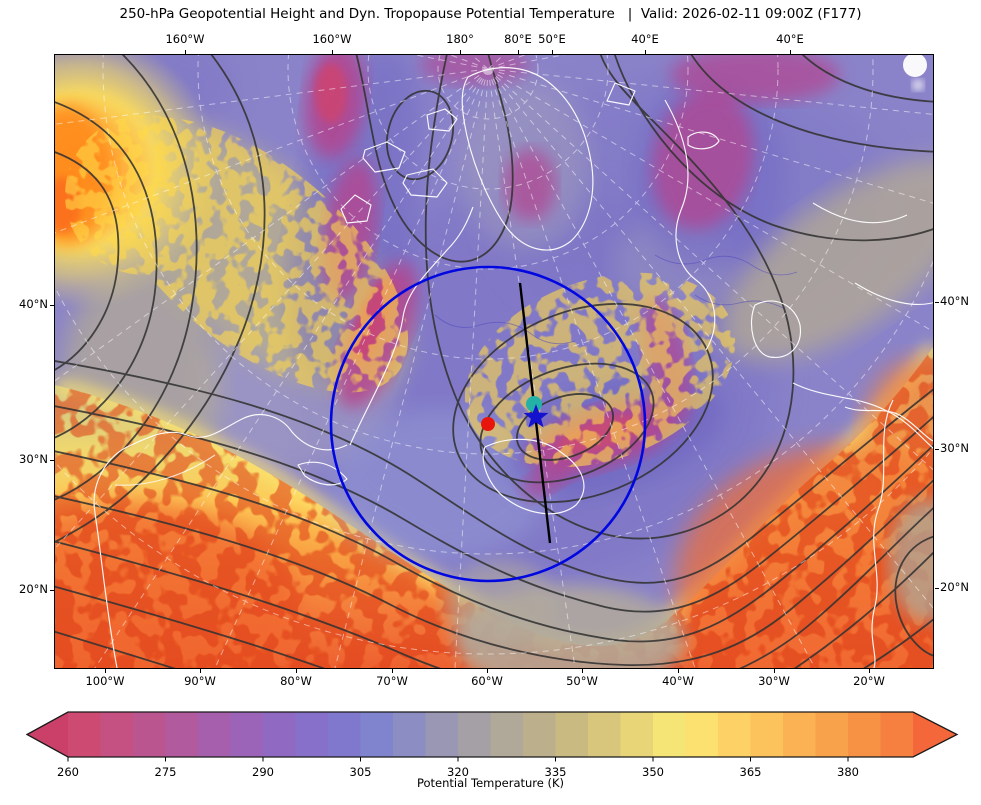 This screenshot has height=805, width=981. I want to click on top-axis-label: 180°, so click(460, 39).